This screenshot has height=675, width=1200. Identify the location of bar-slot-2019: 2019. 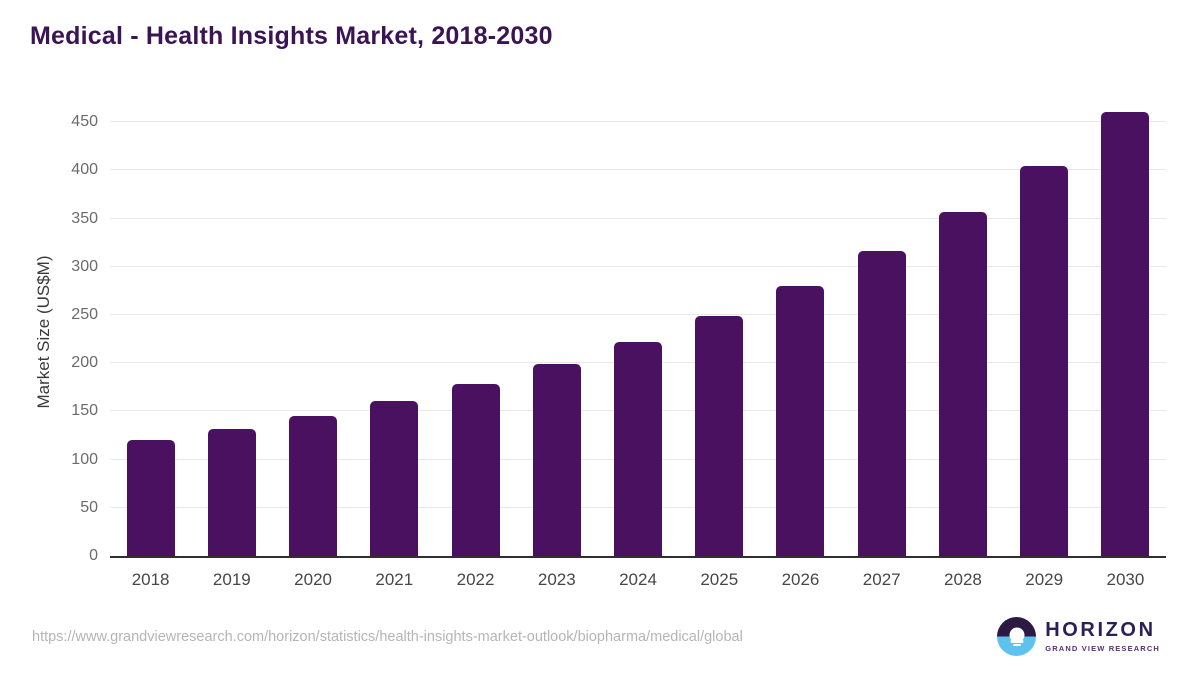
(231, 346).